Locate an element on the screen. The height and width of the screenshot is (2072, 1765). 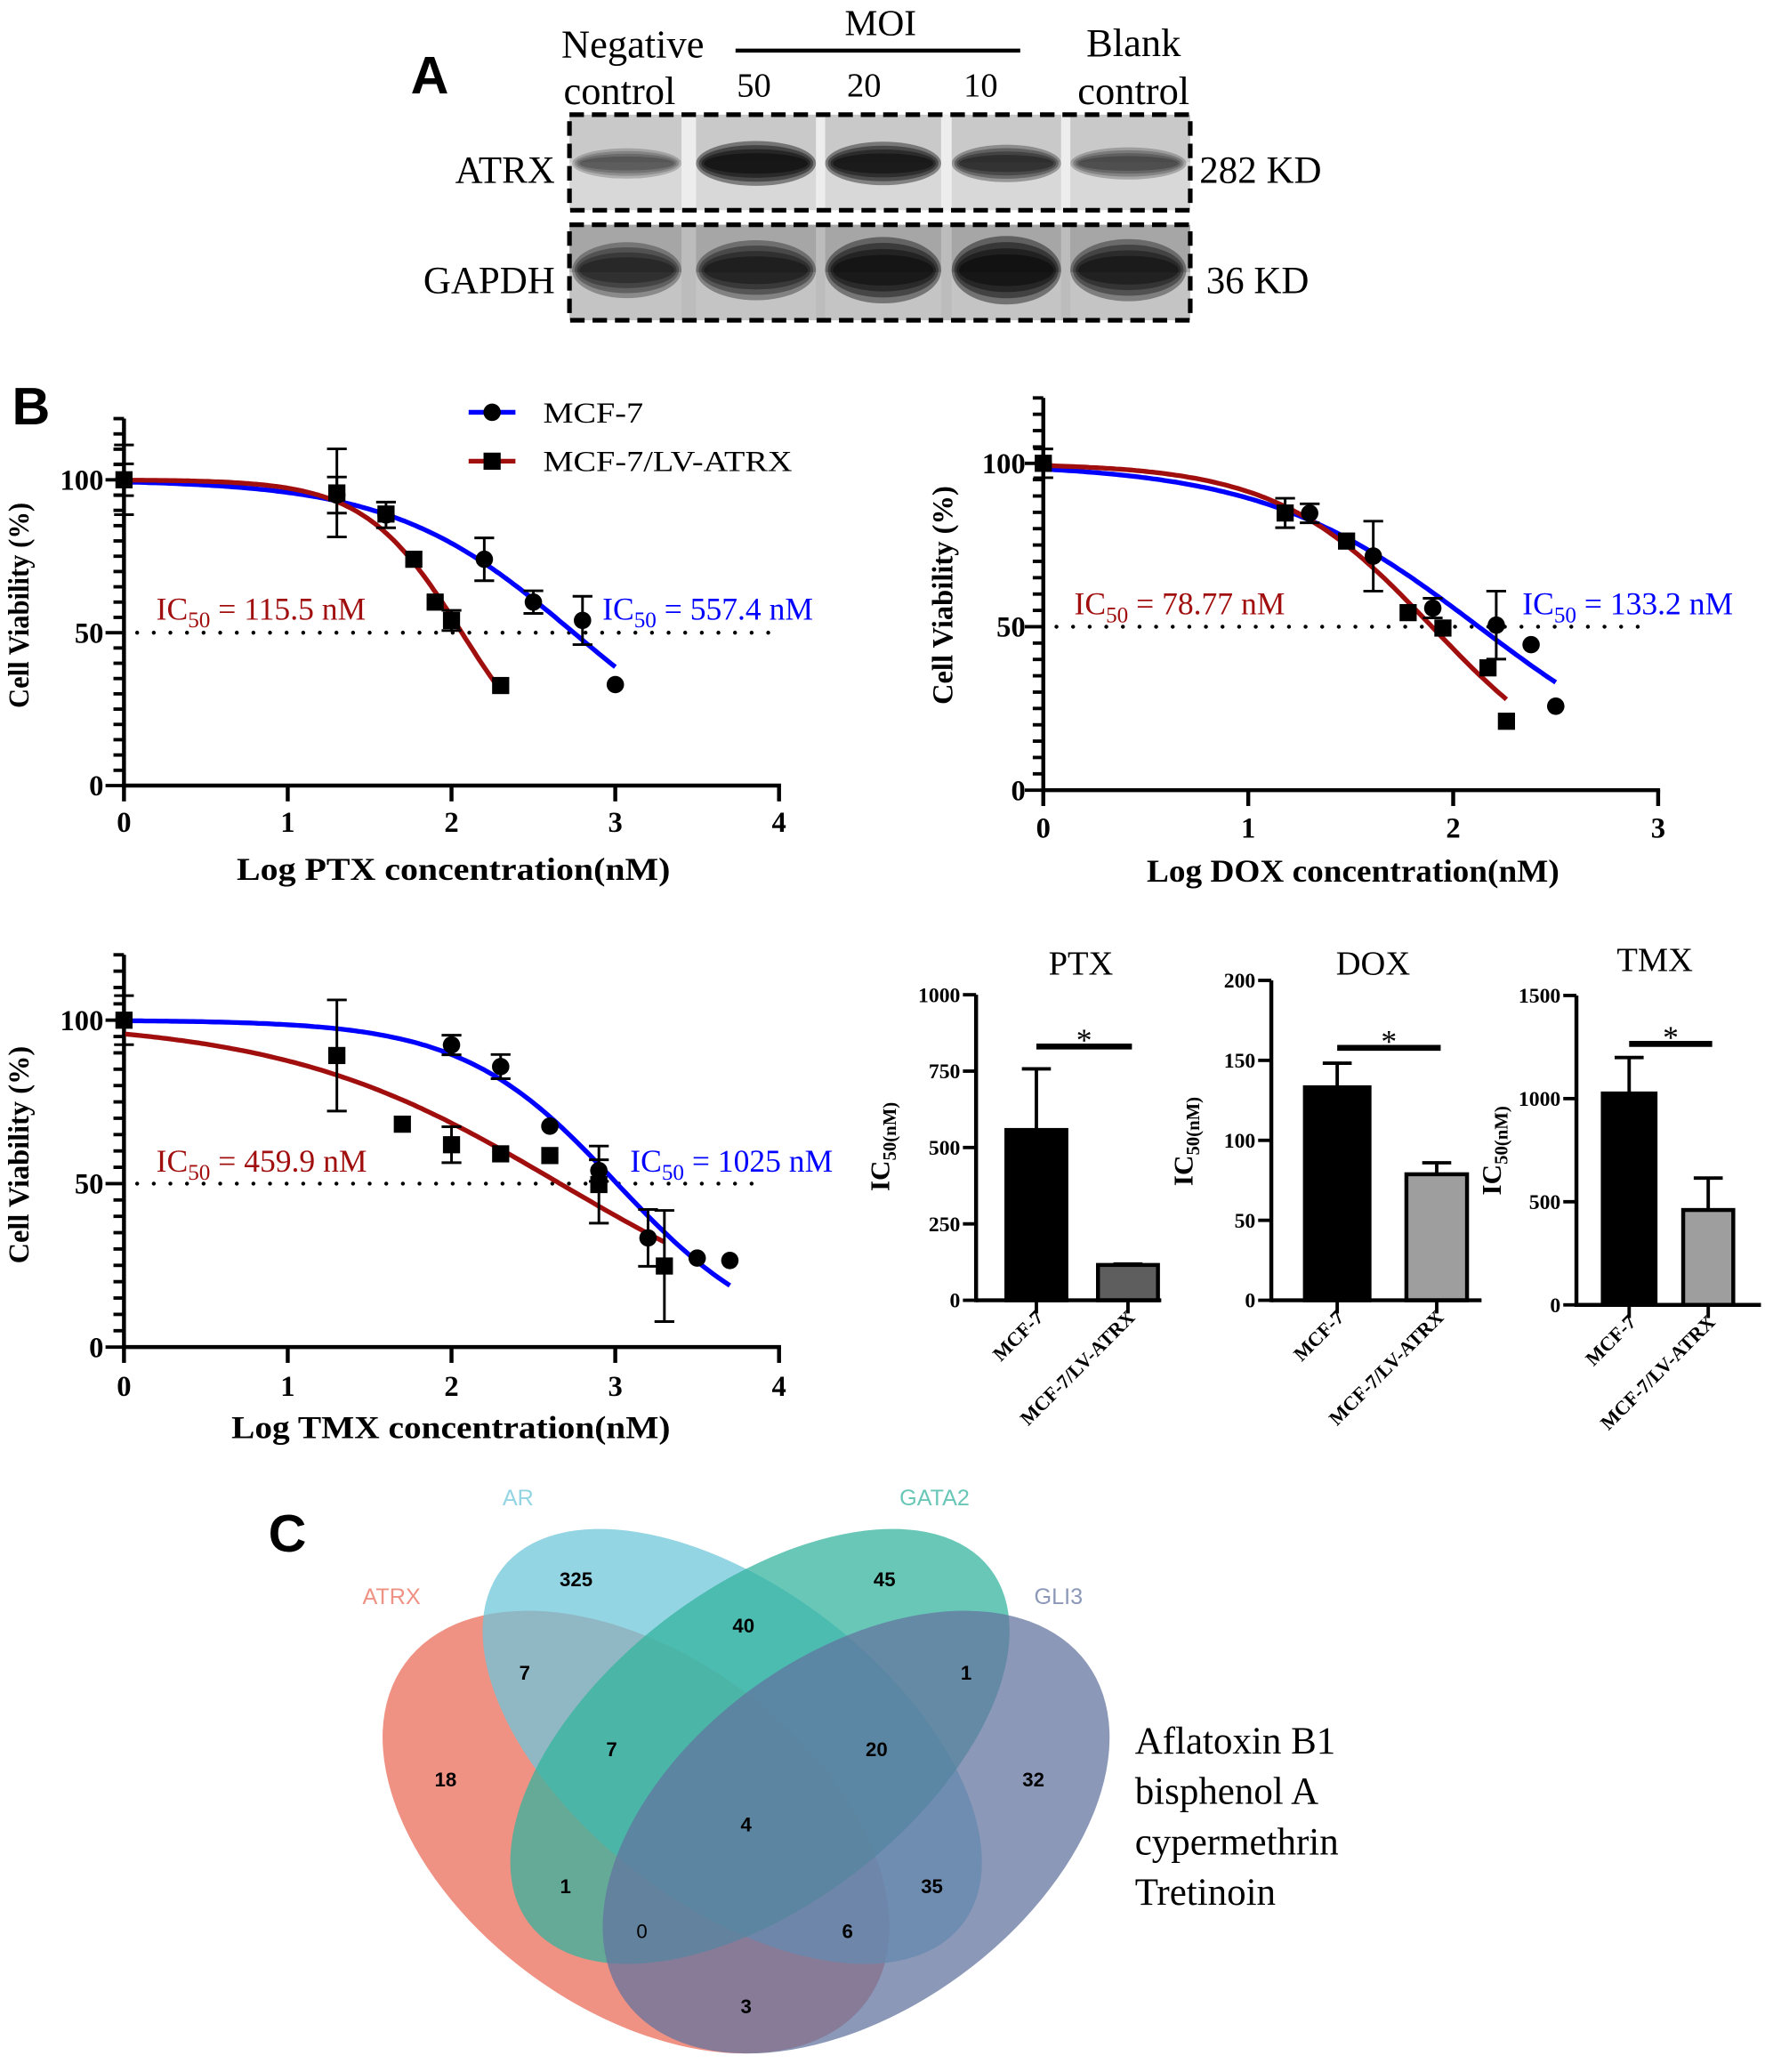
ptx-chart-marks: 0 50 100 0 1 2 3 4 is located at coordinates (423, 627).